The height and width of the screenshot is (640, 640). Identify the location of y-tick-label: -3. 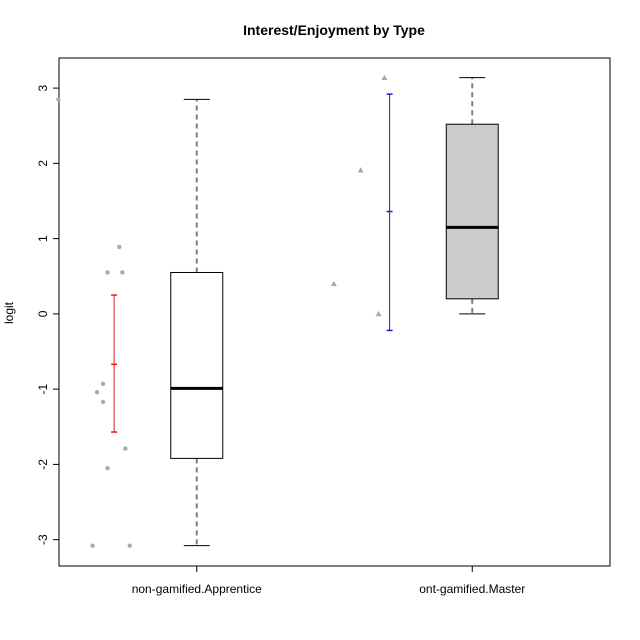
(43, 539).